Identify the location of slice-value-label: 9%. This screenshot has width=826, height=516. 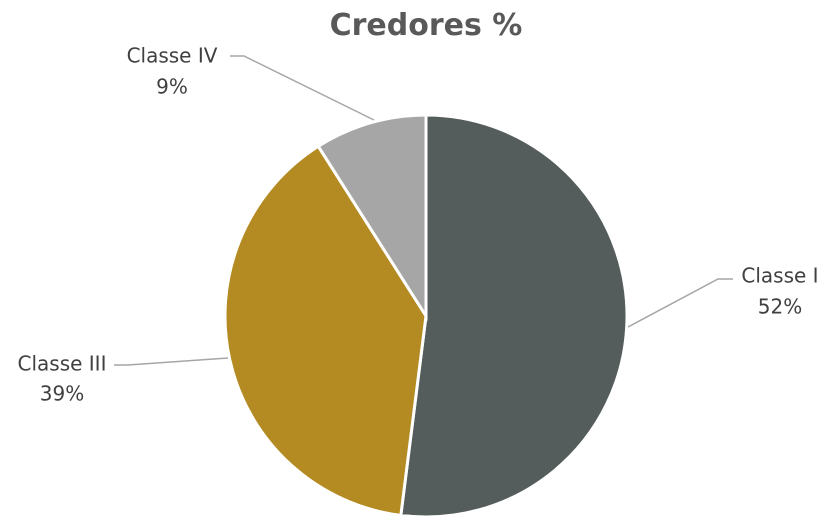
(172, 87).